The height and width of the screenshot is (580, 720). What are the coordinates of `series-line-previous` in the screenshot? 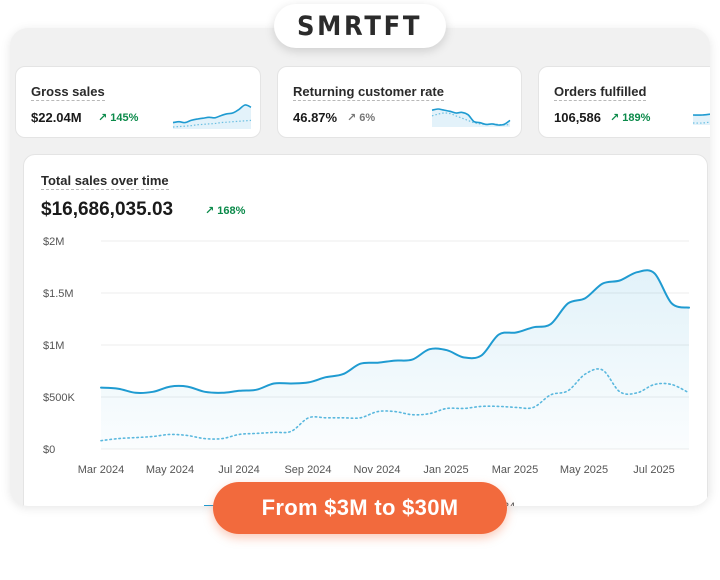 It's located at (395, 405).